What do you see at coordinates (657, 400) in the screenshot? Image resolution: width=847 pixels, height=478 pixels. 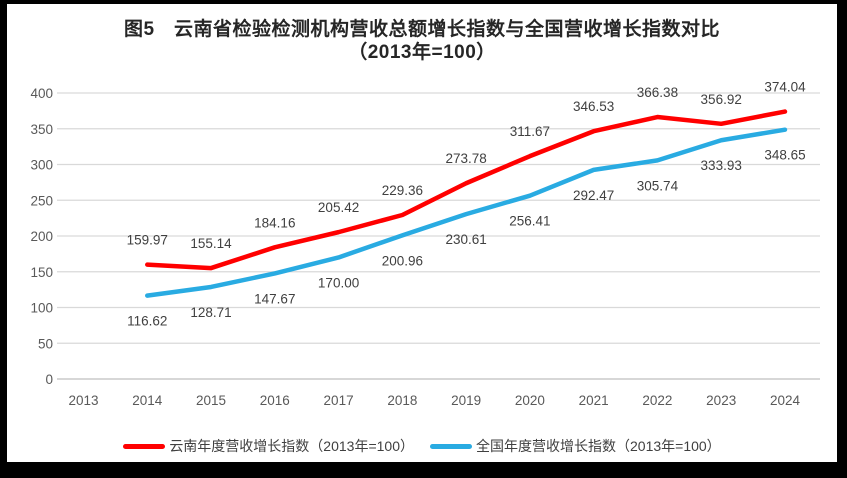 I see `x-tick-label: 2022` at bounding box center [657, 400].